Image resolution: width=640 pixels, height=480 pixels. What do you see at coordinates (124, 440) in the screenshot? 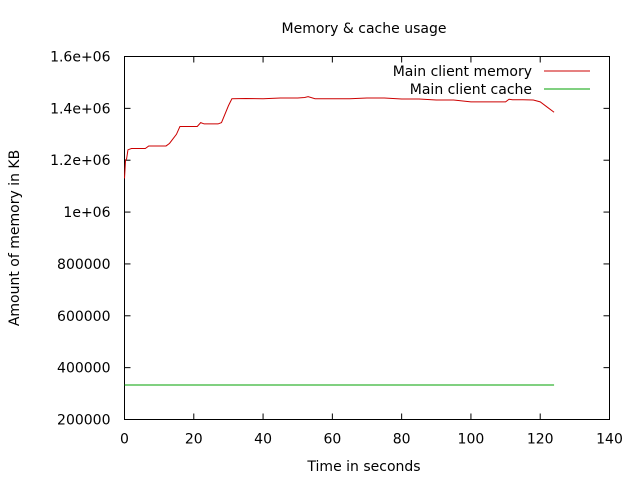
I see `x-tick-label: 0` at bounding box center [124, 440].